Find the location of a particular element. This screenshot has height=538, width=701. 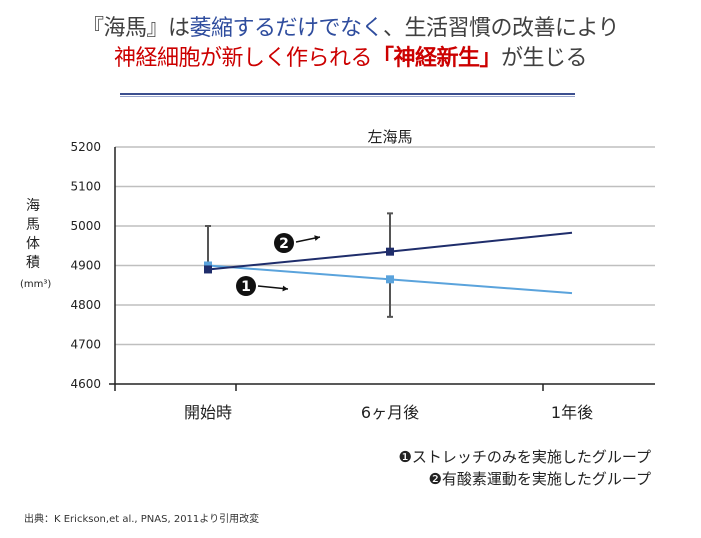

legend-marker: ❷ is located at coordinates (435, 479).